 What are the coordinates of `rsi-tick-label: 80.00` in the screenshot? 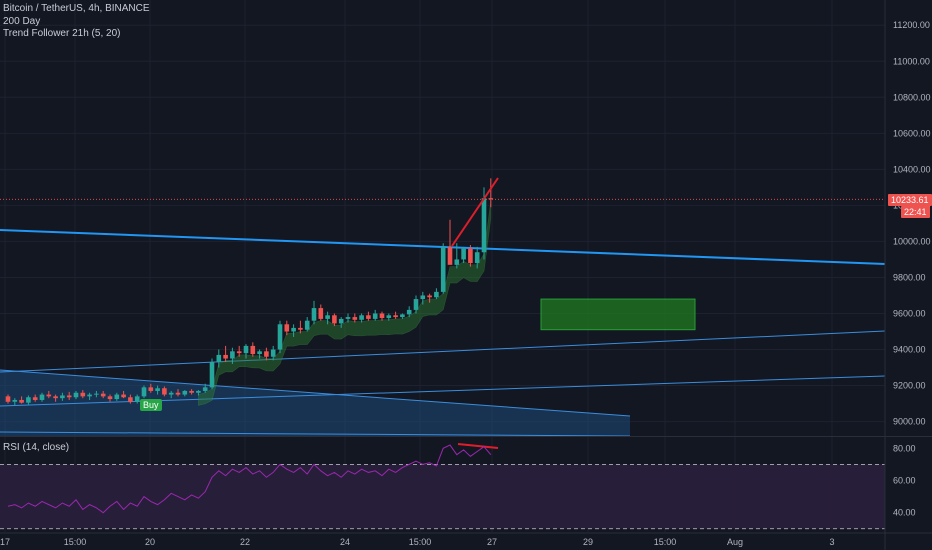 It's located at (904, 448).